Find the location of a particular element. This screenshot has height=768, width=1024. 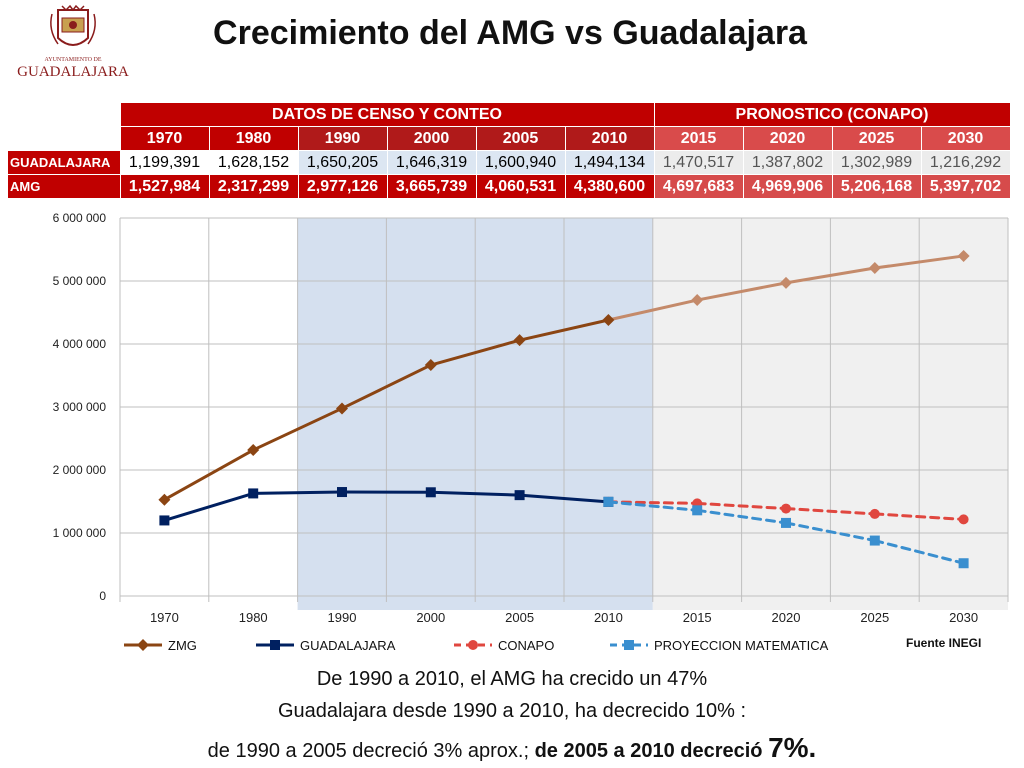

year-header: 2005 is located at coordinates (520, 138).